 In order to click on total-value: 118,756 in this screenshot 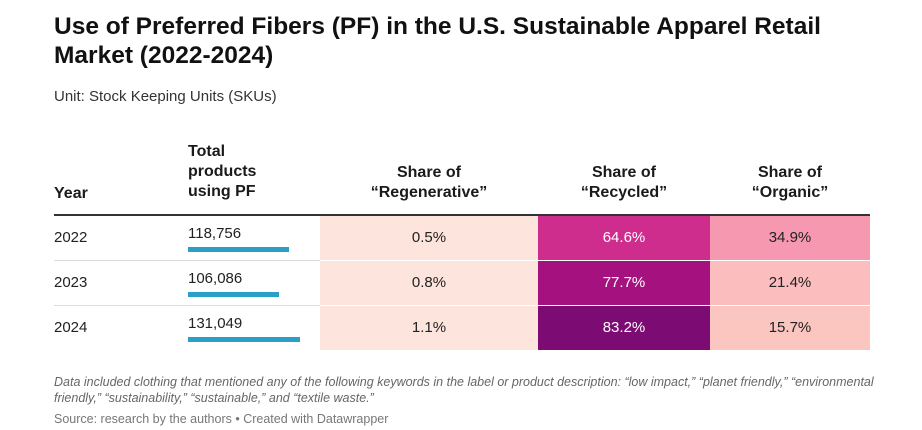, I will do `click(215, 233)`.